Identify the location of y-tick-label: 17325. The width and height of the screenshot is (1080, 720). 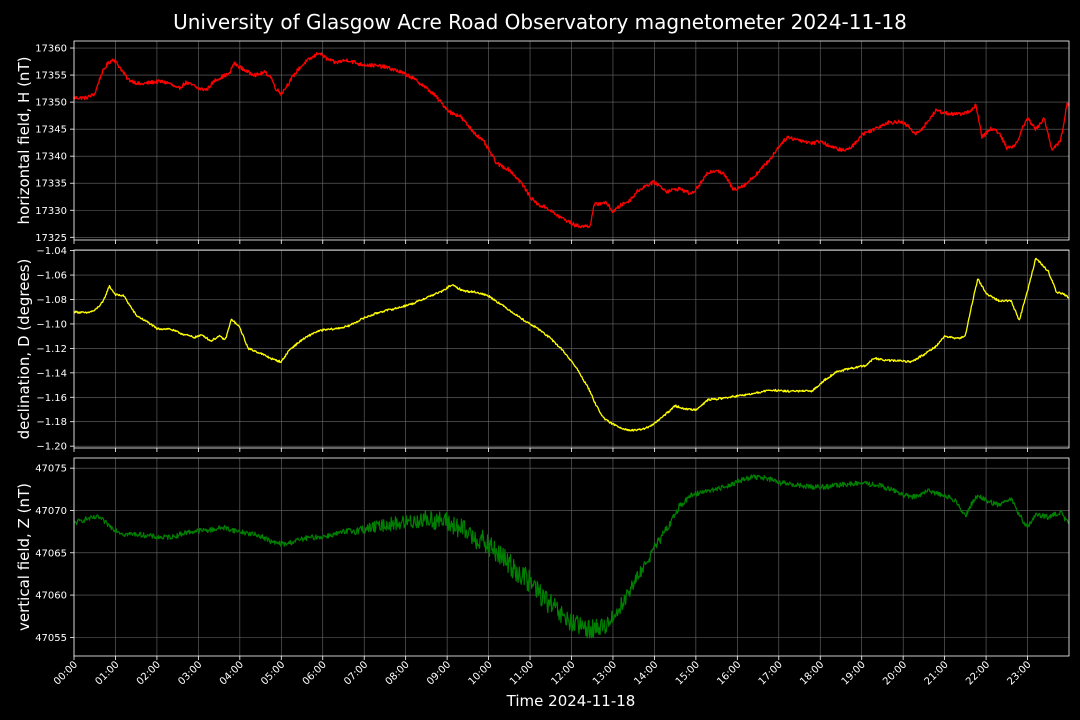
(51, 238).